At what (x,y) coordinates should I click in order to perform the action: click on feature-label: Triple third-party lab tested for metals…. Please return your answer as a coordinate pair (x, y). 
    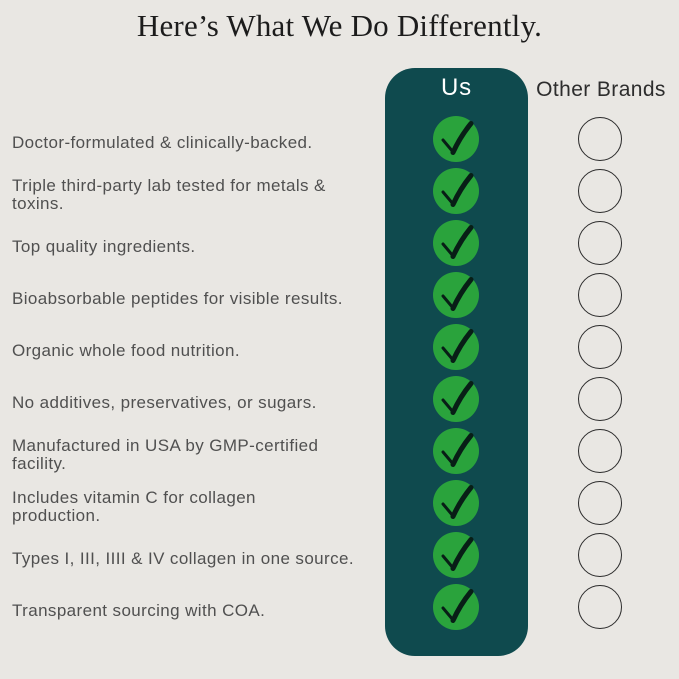
    Looking at the image, I should click on (169, 194).